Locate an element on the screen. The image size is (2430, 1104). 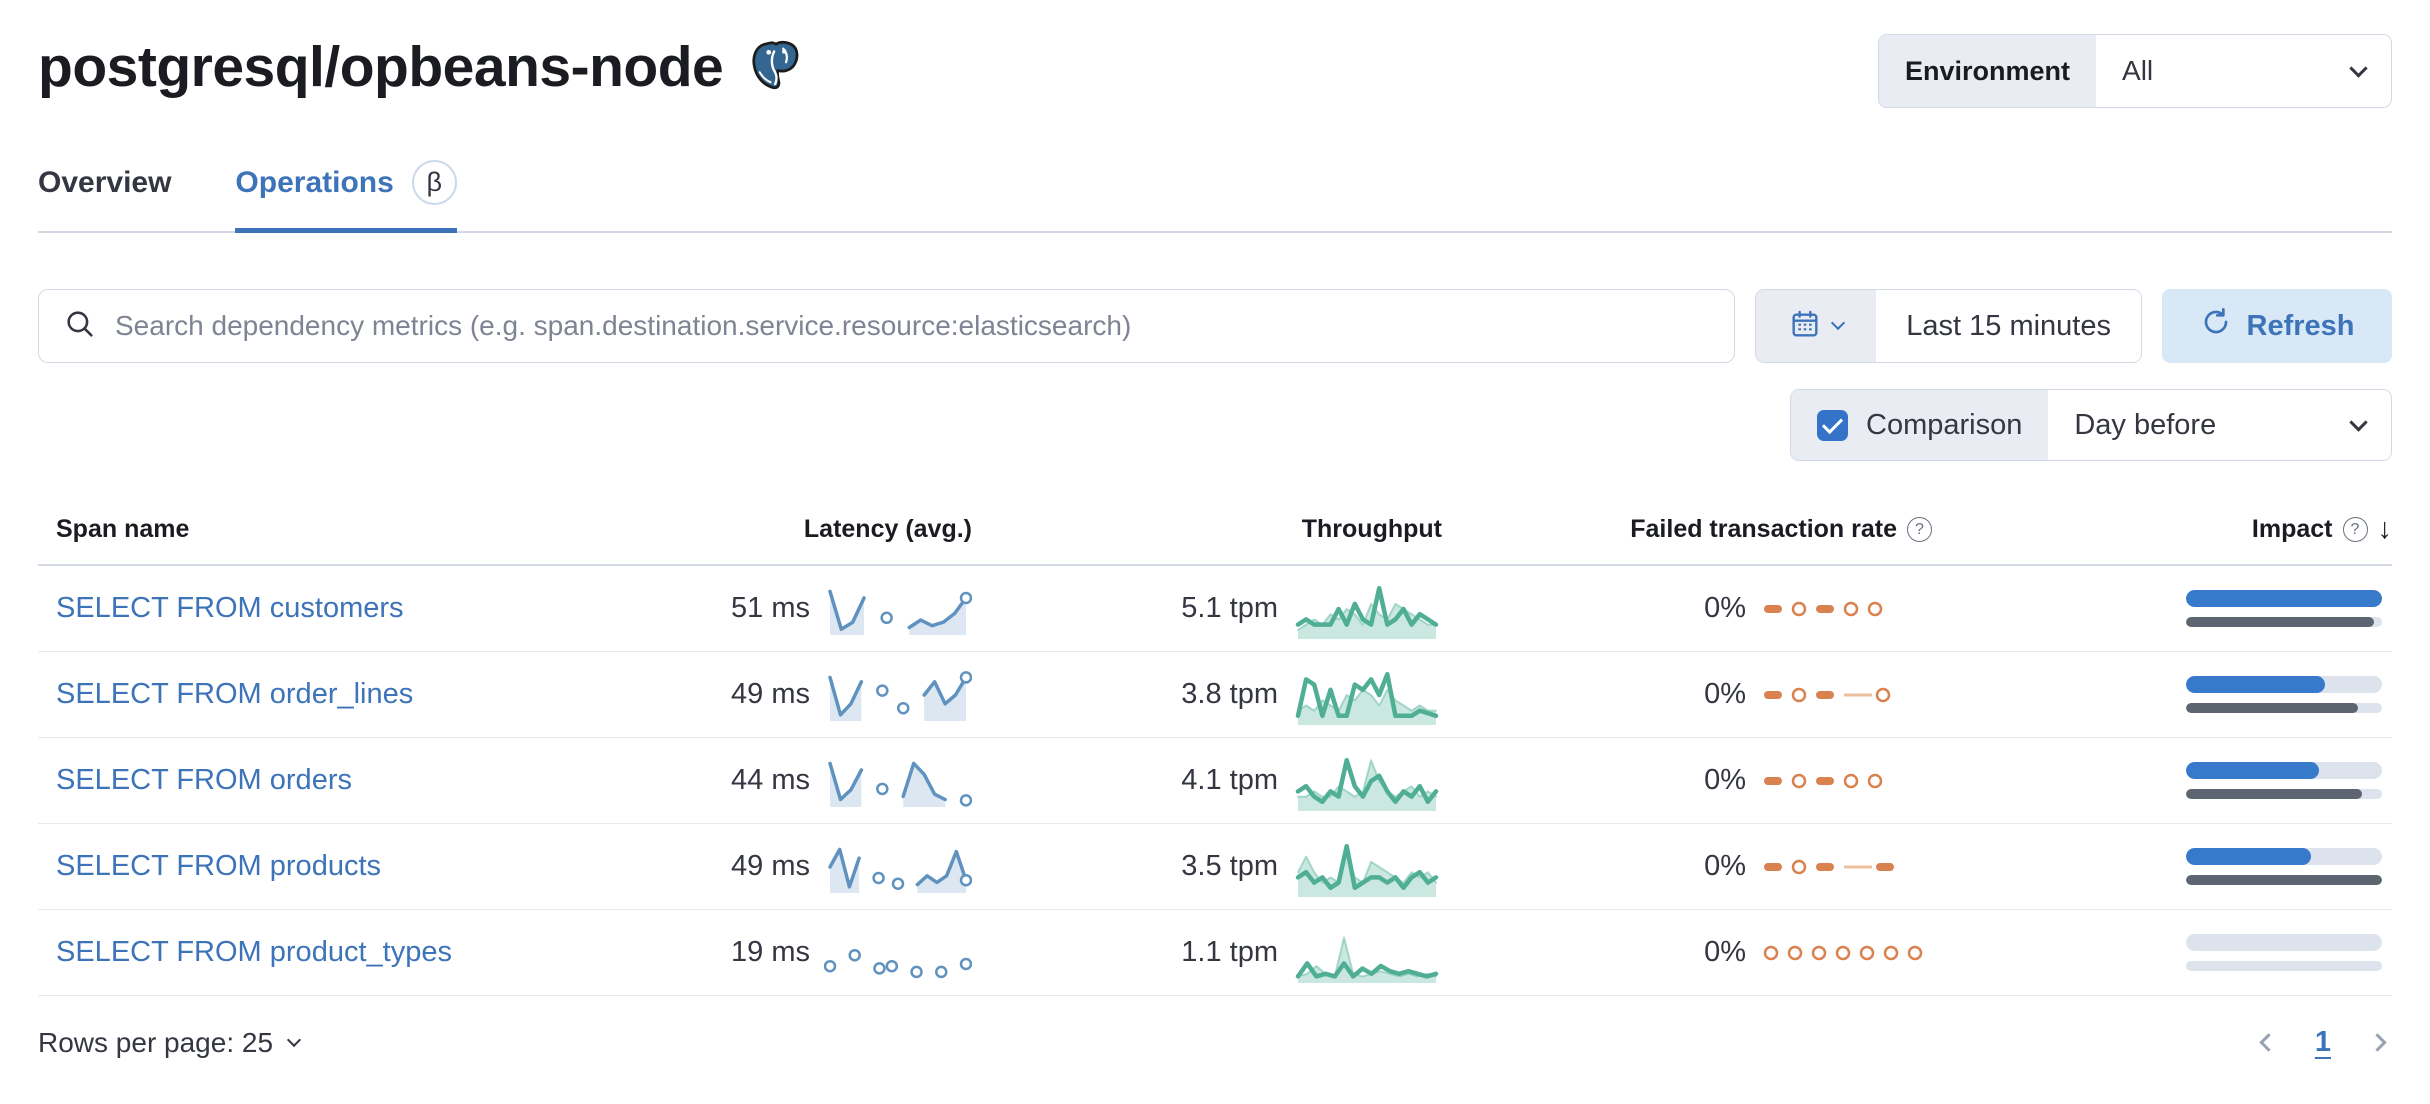
latency-cell: 51 ms is located at coordinates (757, 609).